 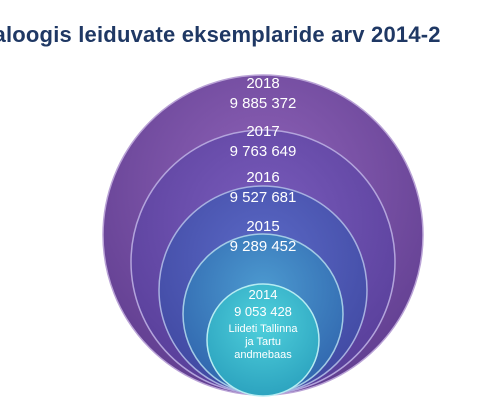 What do you see at coordinates (262, 226) in the screenshot?
I see `ring-2015-year: 2015` at bounding box center [262, 226].